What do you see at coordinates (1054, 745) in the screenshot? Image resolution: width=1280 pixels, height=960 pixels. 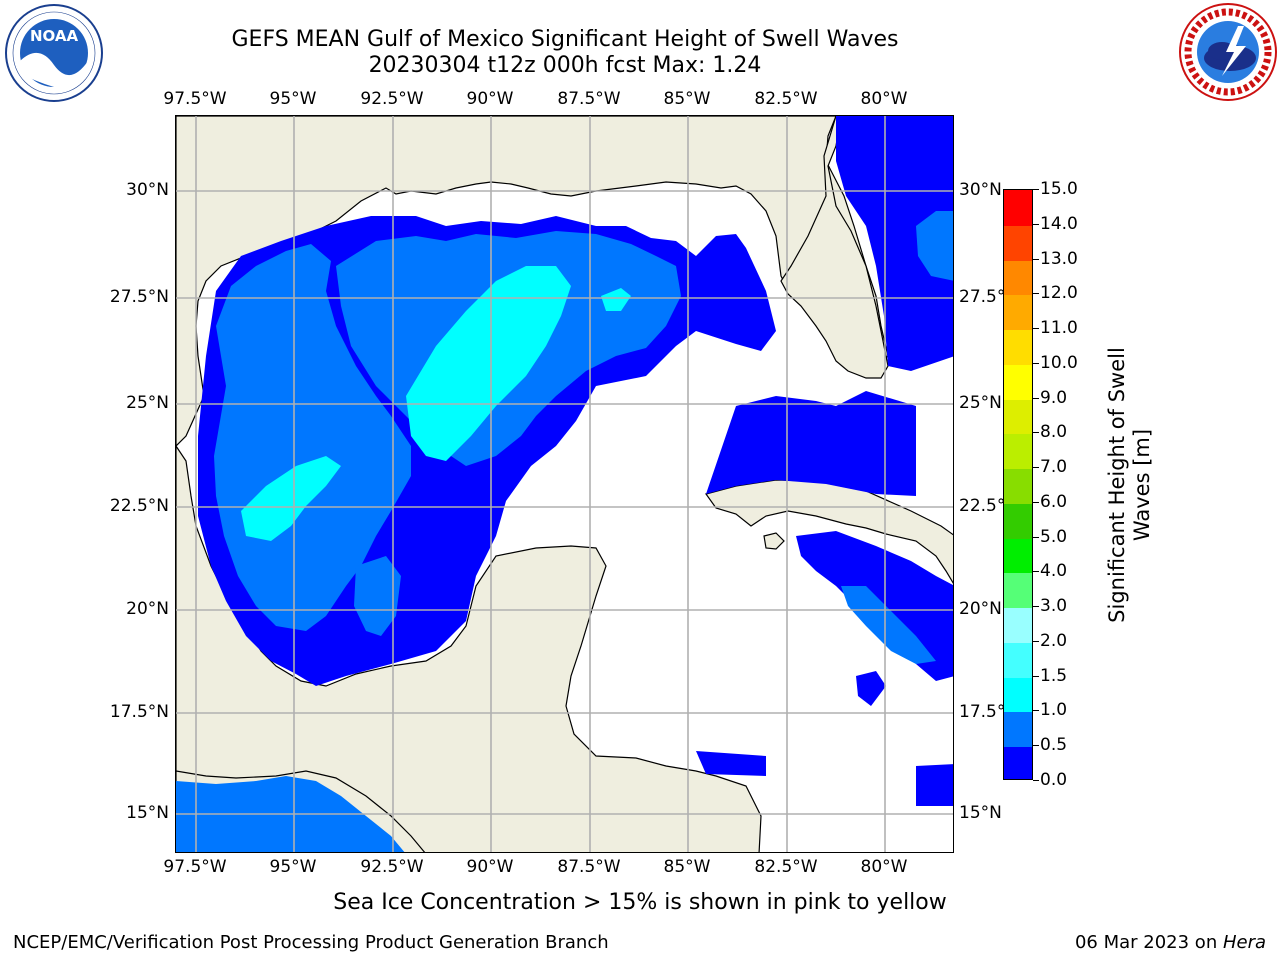 I see `colorbar-tick-label: 0.5` at bounding box center [1054, 745].